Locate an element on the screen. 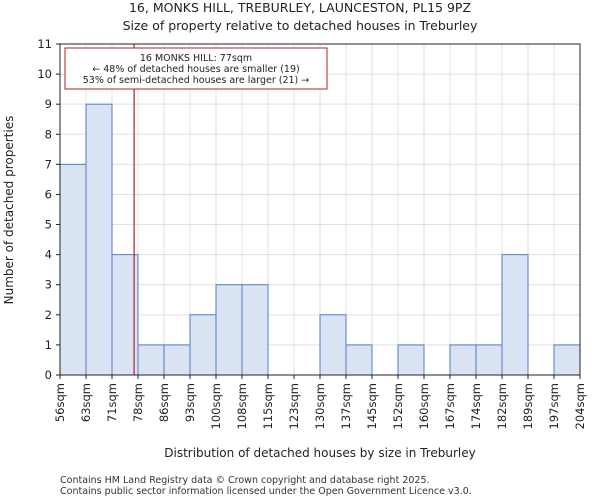 This screenshot has width=600, height=500. x-tick-label: 86sqm is located at coordinates (164, 402).